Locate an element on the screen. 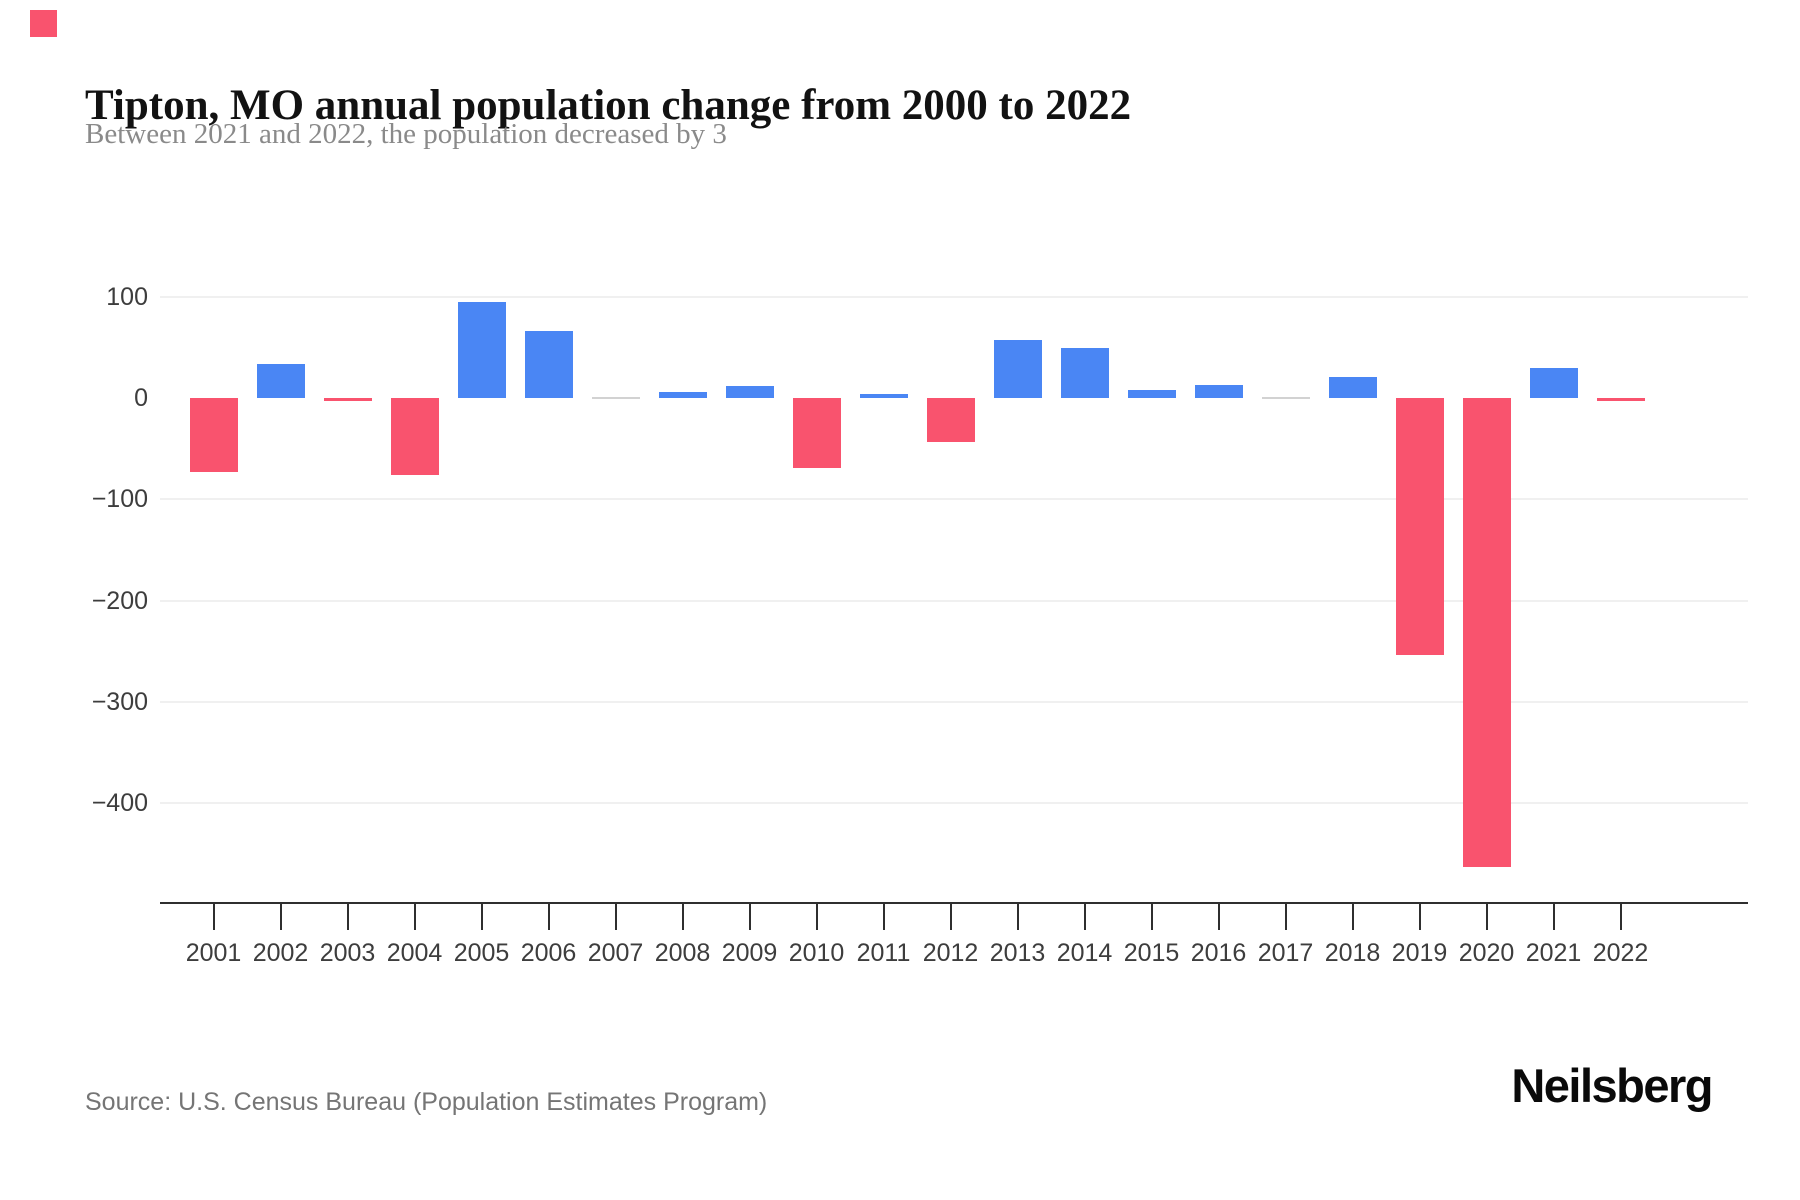 This screenshot has width=1800, height=1200. bar-2018 is located at coordinates (1353, 387).